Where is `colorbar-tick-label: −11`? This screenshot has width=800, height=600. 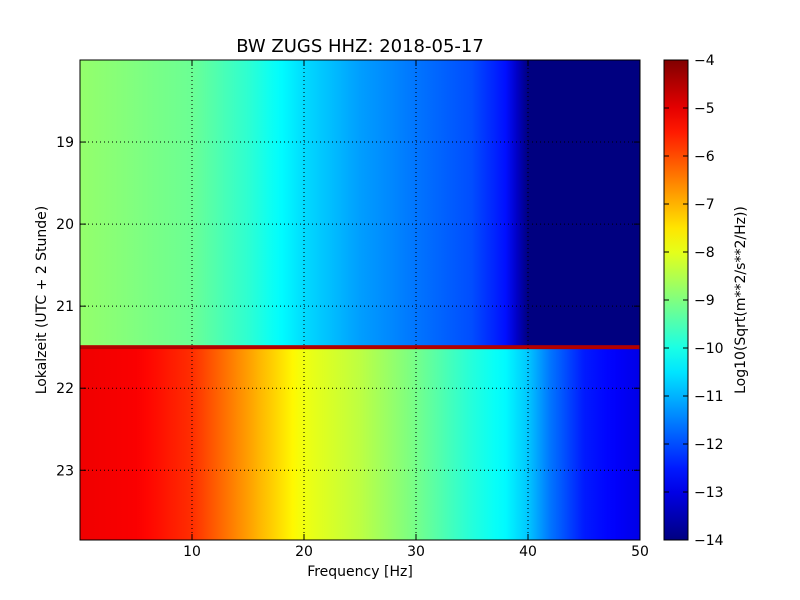 colorbar-tick-label: −11 is located at coordinates (709, 397).